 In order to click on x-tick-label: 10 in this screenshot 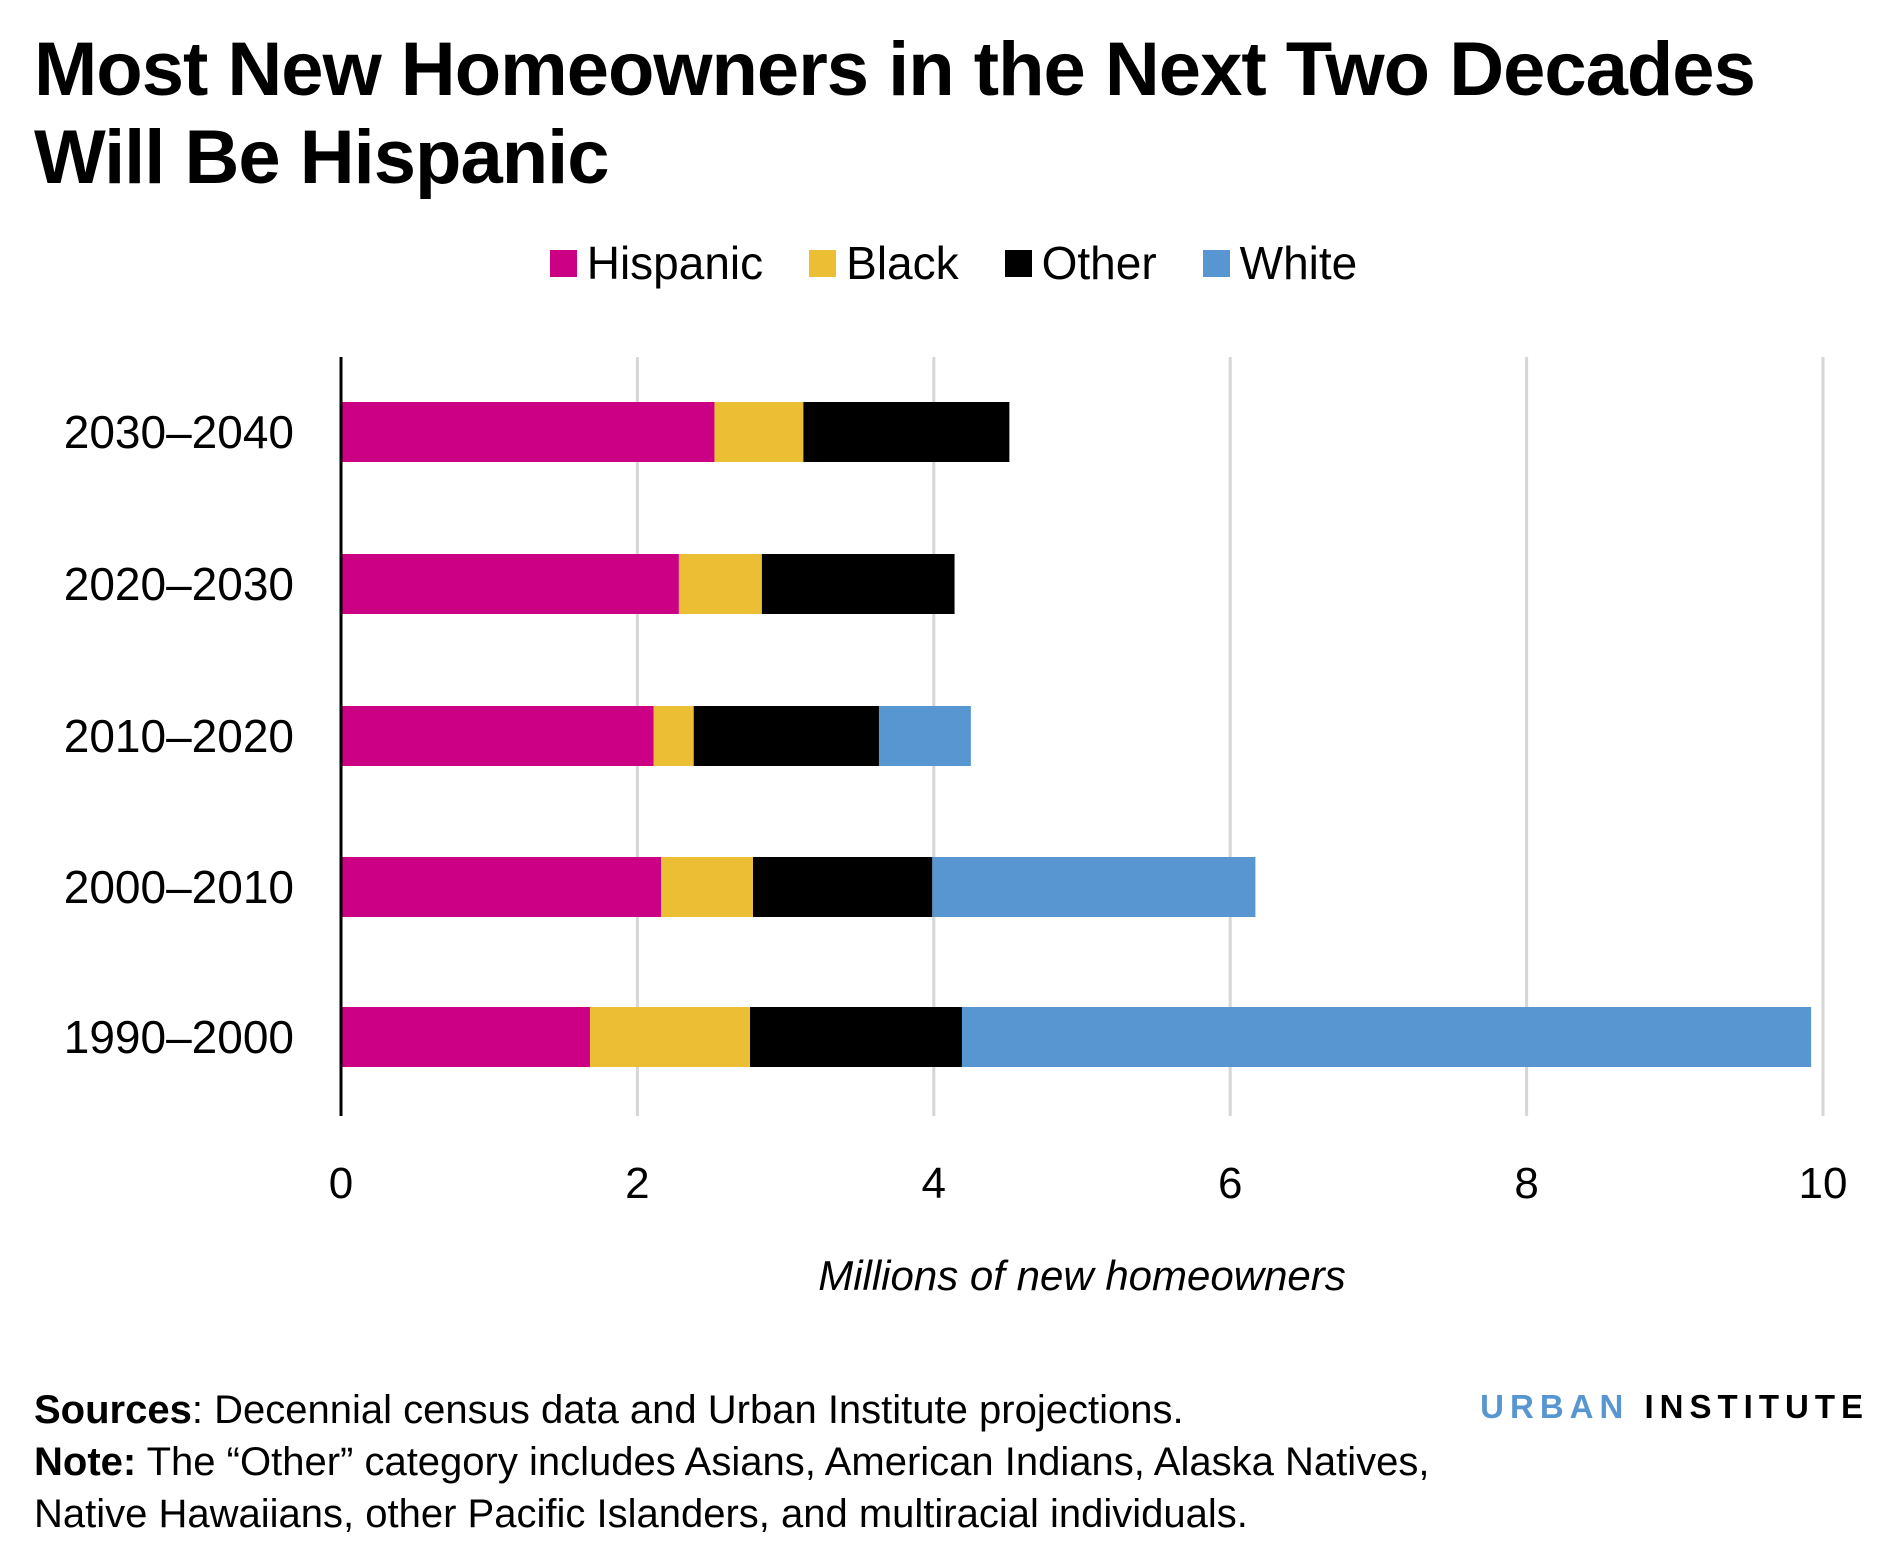, I will do `click(1823, 1183)`.